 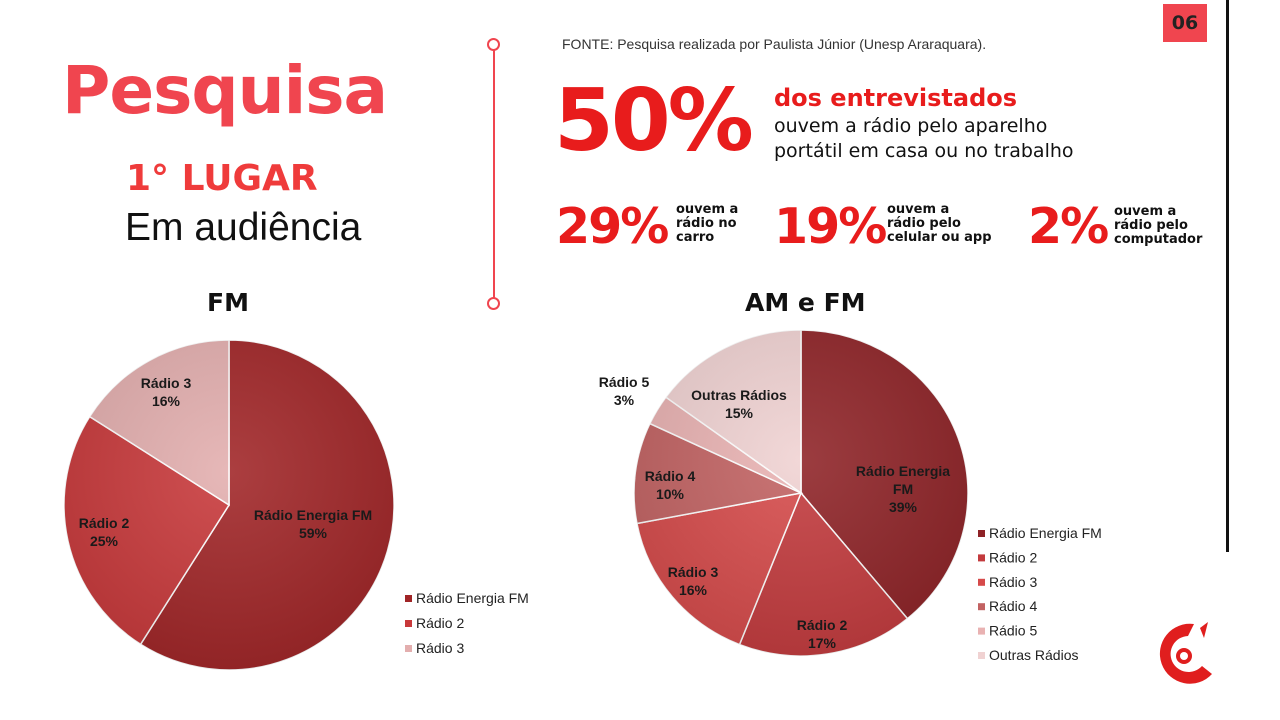 What do you see at coordinates (225, 90) in the screenshot?
I see `page-title: Pesquisa` at bounding box center [225, 90].